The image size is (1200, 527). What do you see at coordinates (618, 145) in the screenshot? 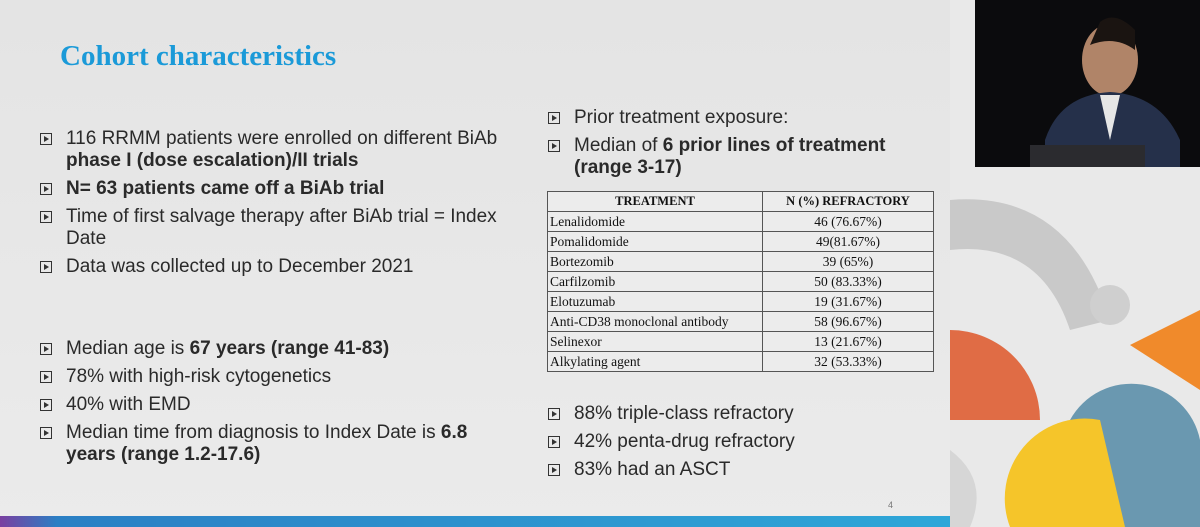
I see `text: Median of` at bounding box center [618, 145].